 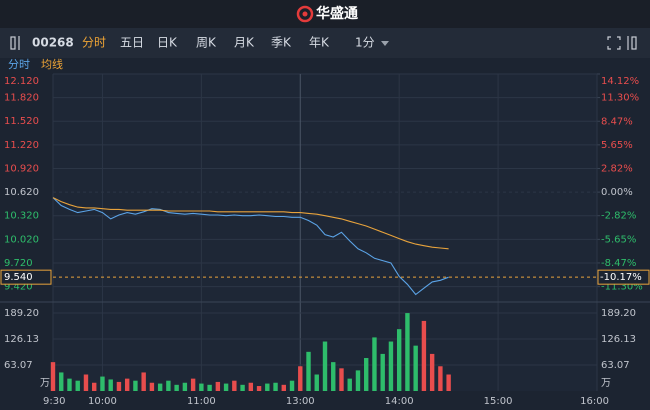 What do you see at coordinates (617, 169) in the screenshot?
I see `y2-tick-label: 2.82%` at bounding box center [617, 169].